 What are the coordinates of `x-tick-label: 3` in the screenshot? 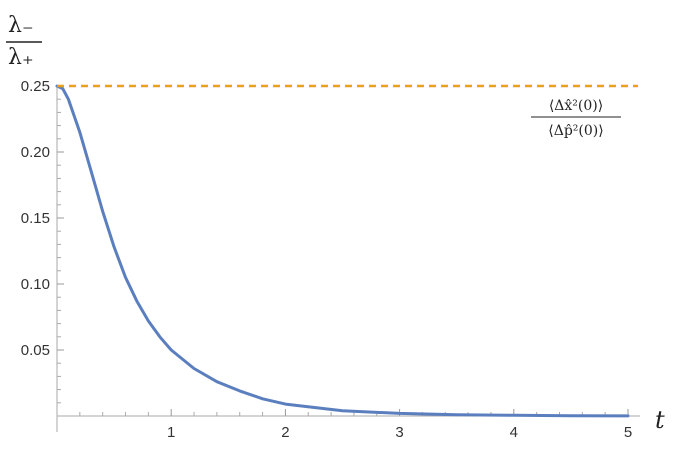 It's located at (399, 432).